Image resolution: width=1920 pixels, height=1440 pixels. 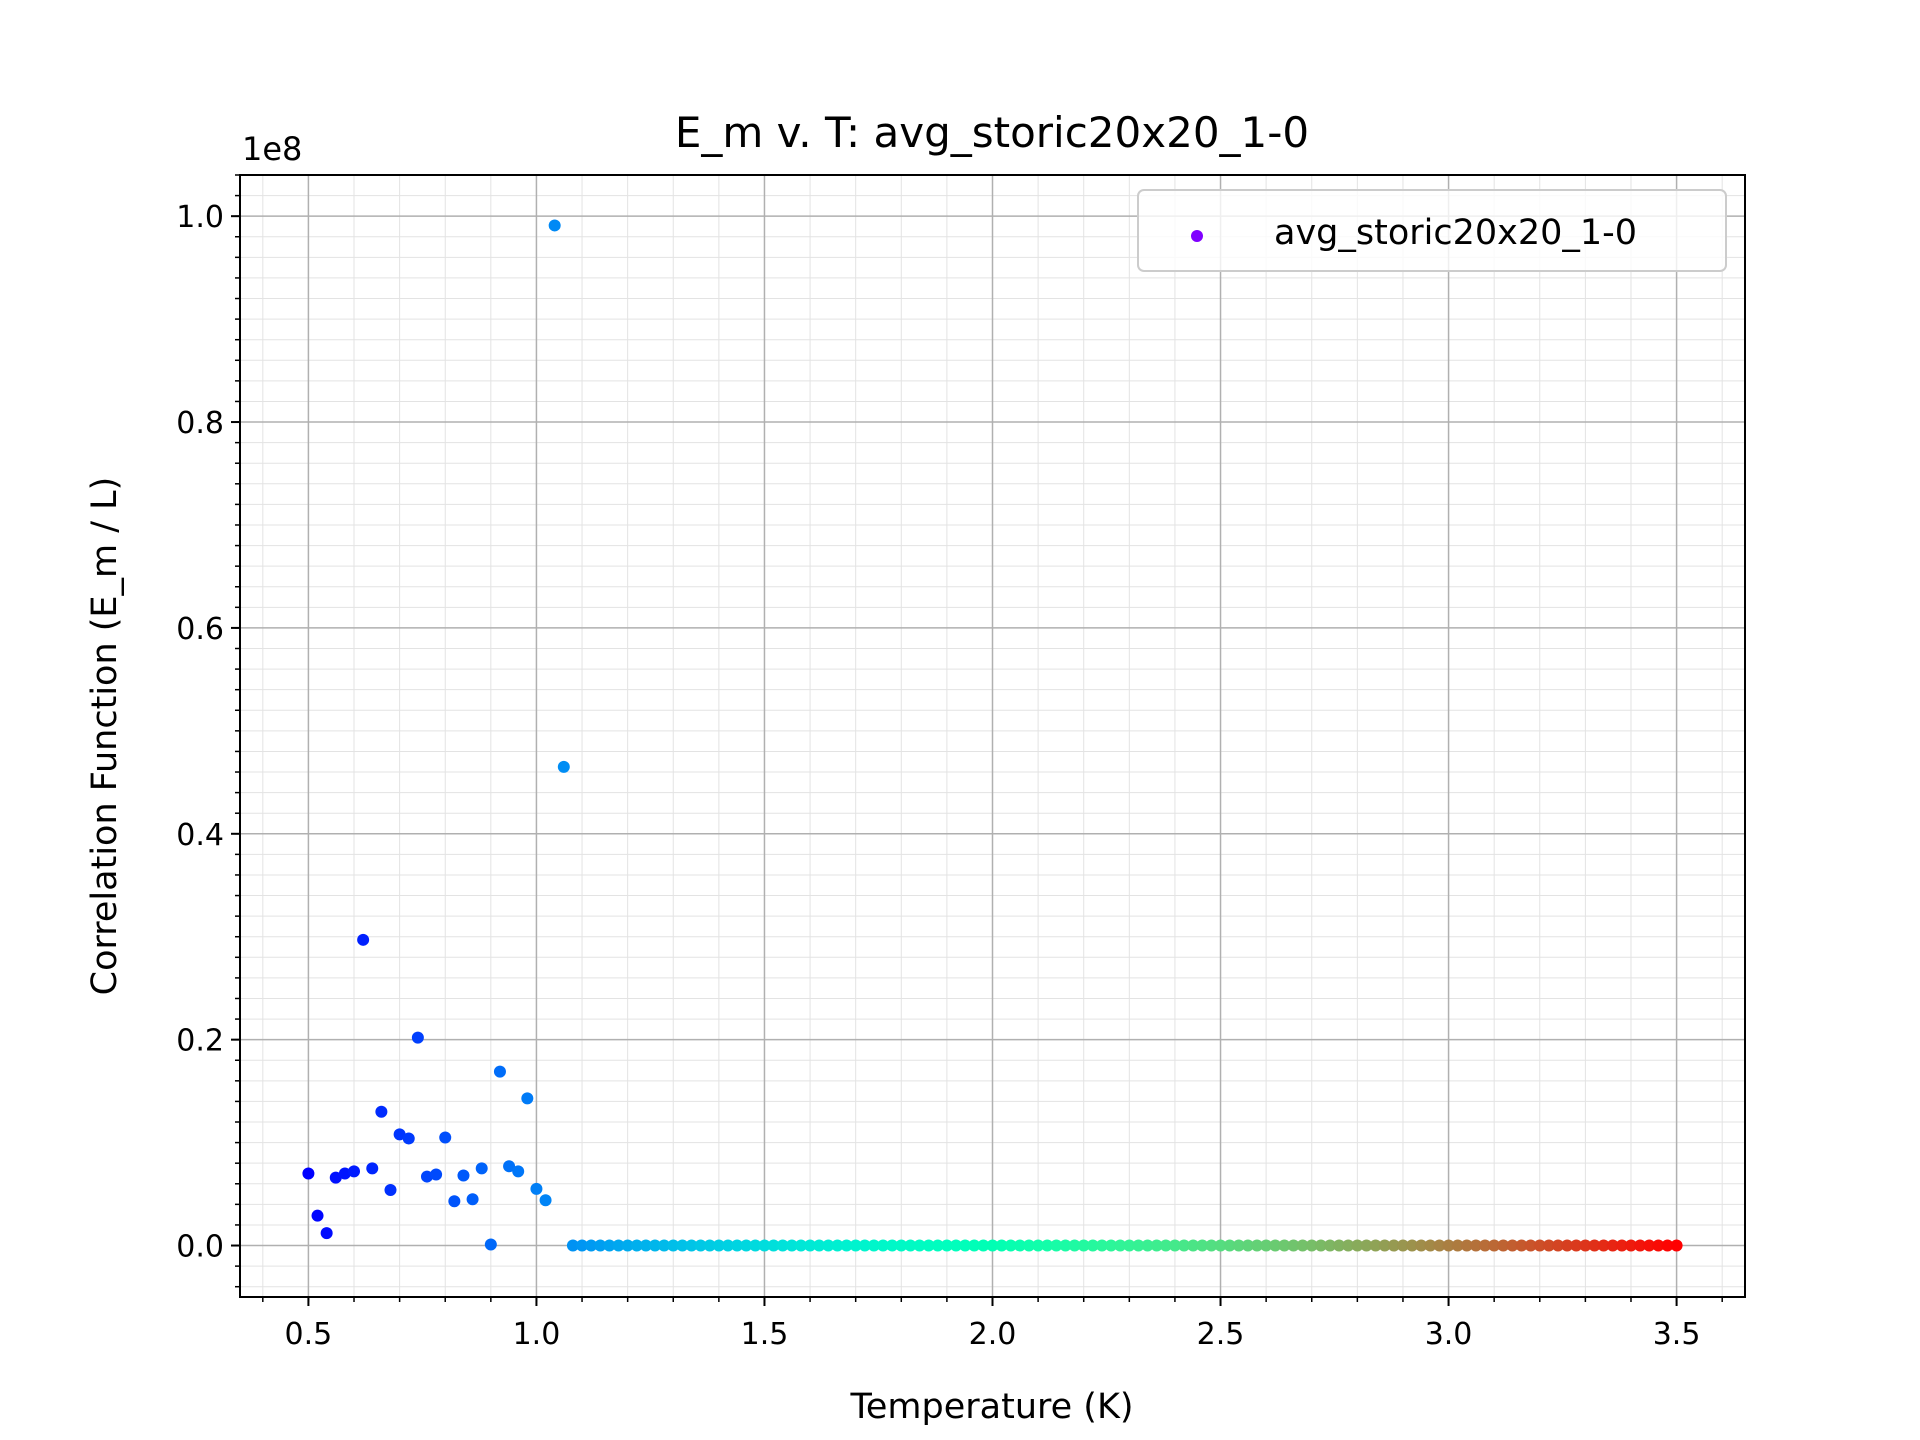 What do you see at coordinates (1455, 233) in the screenshot?
I see `legend-label: avg_storic20x20_1-0` at bounding box center [1455, 233].